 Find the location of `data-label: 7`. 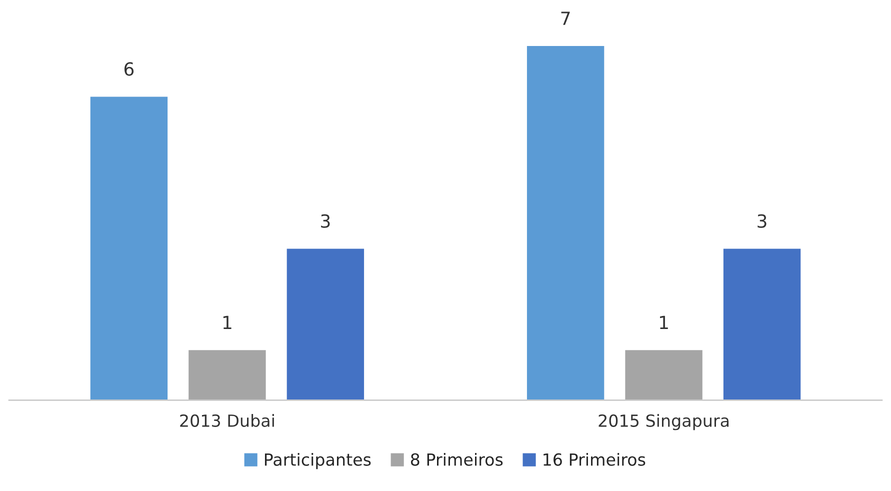

data-label: 7 is located at coordinates (565, 18).